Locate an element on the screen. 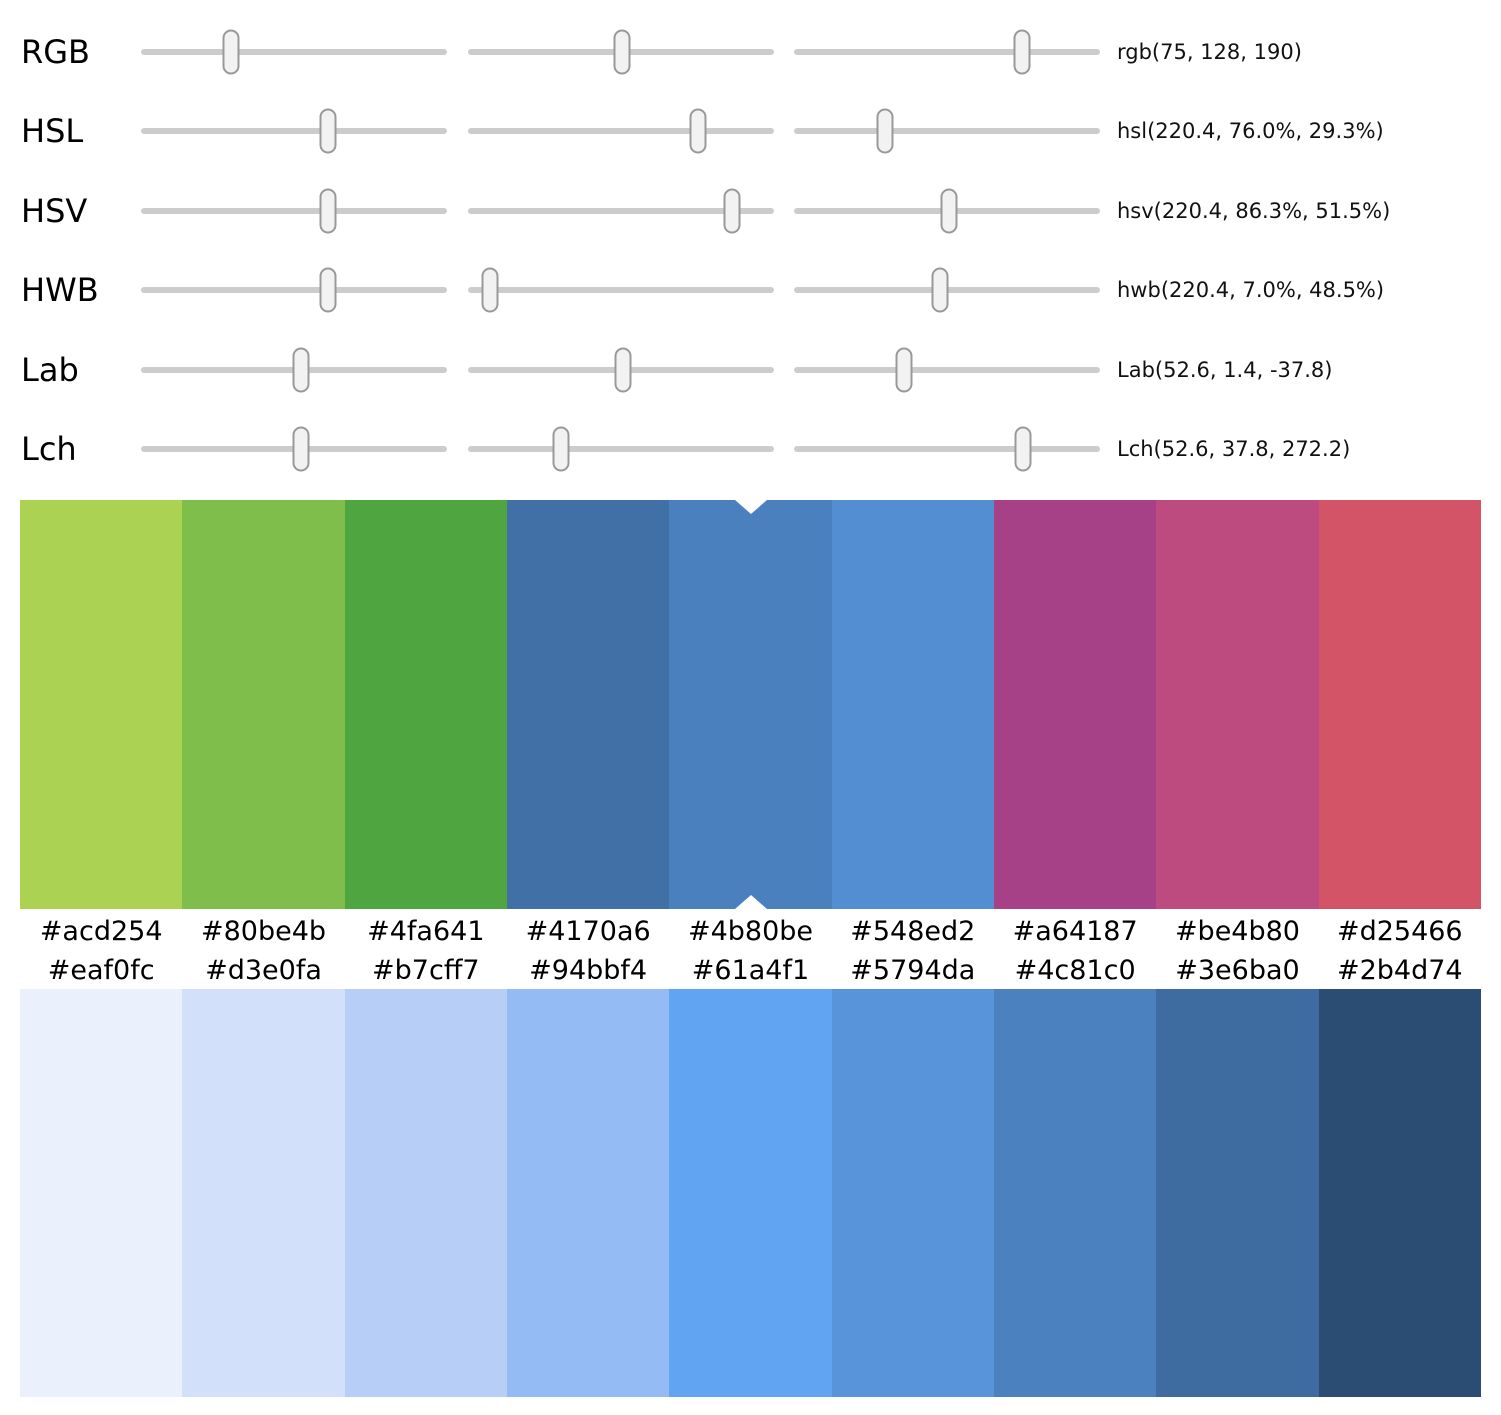  selected-swatch-notch-top-icon is located at coordinates (750, 507).